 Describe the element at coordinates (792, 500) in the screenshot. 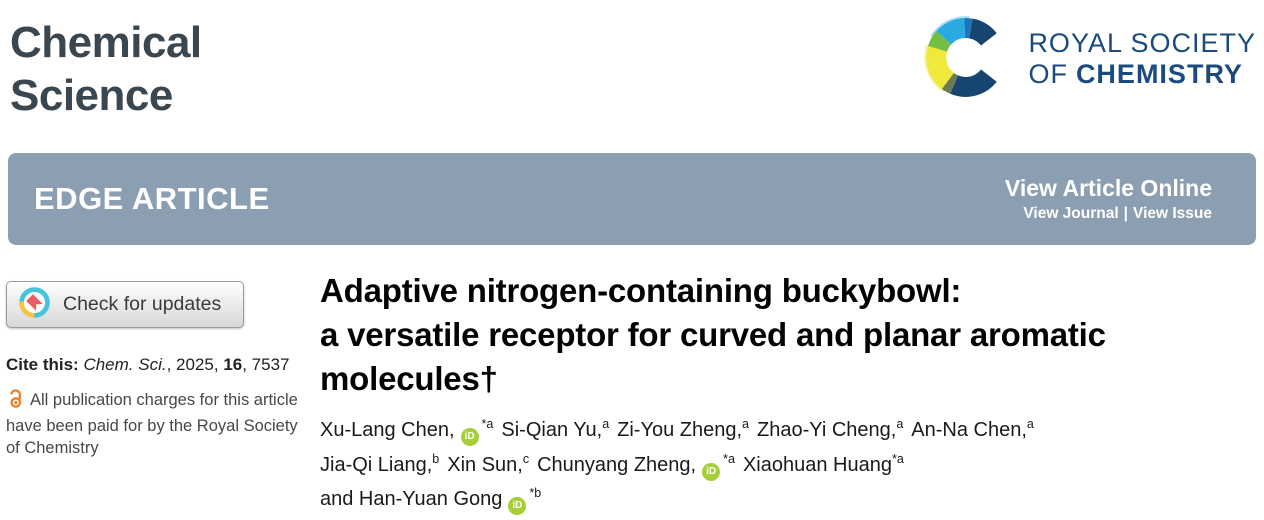

I see `author-line-3: and Han-Yuan Gong iD*b` at that location.